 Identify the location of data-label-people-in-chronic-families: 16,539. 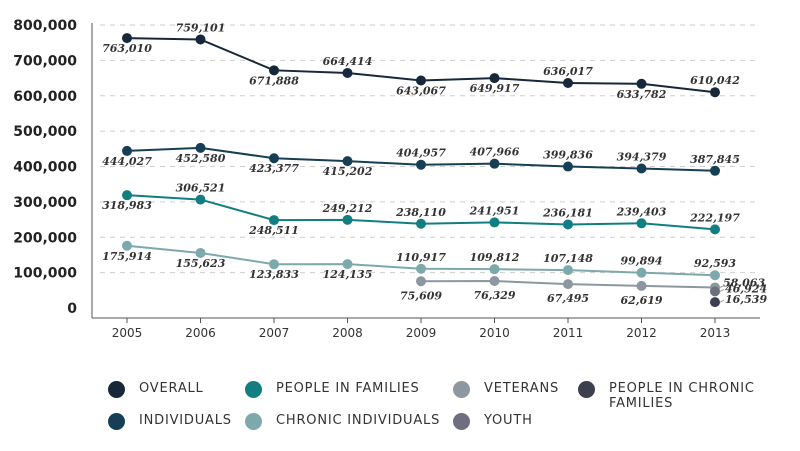
(746, 299).